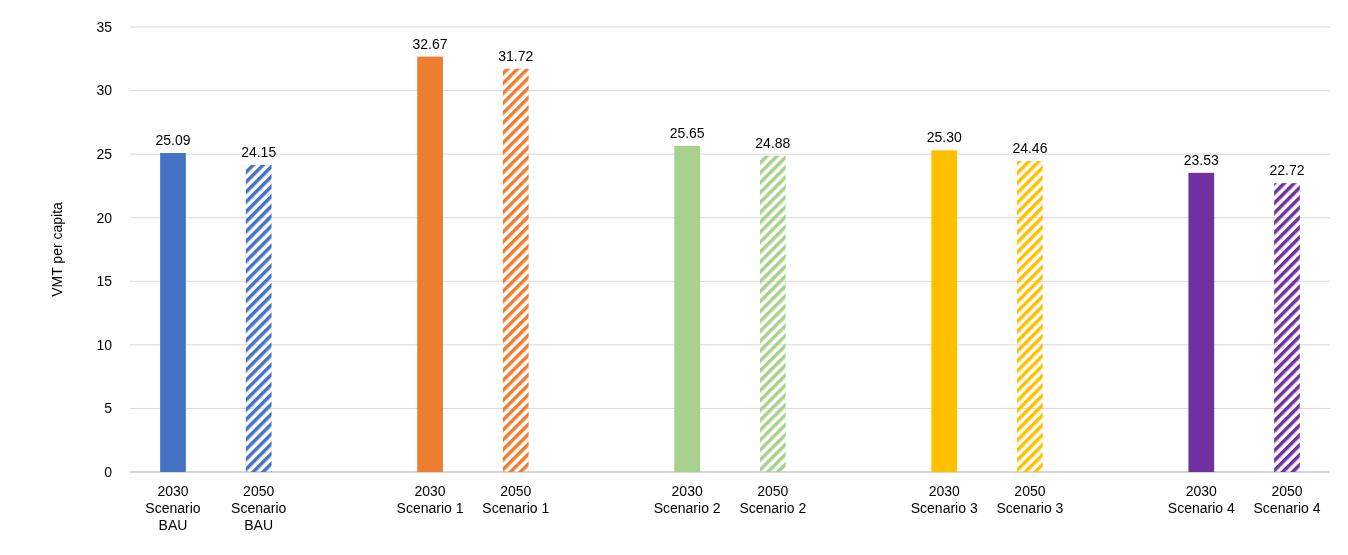 The height and width of the screenshot is (555, 1348). What do you see at coordinates (259, 508) in the screenshot?
I see `x-tick-label: 2050 Scenario BAU` at bounding box center [259, 508].